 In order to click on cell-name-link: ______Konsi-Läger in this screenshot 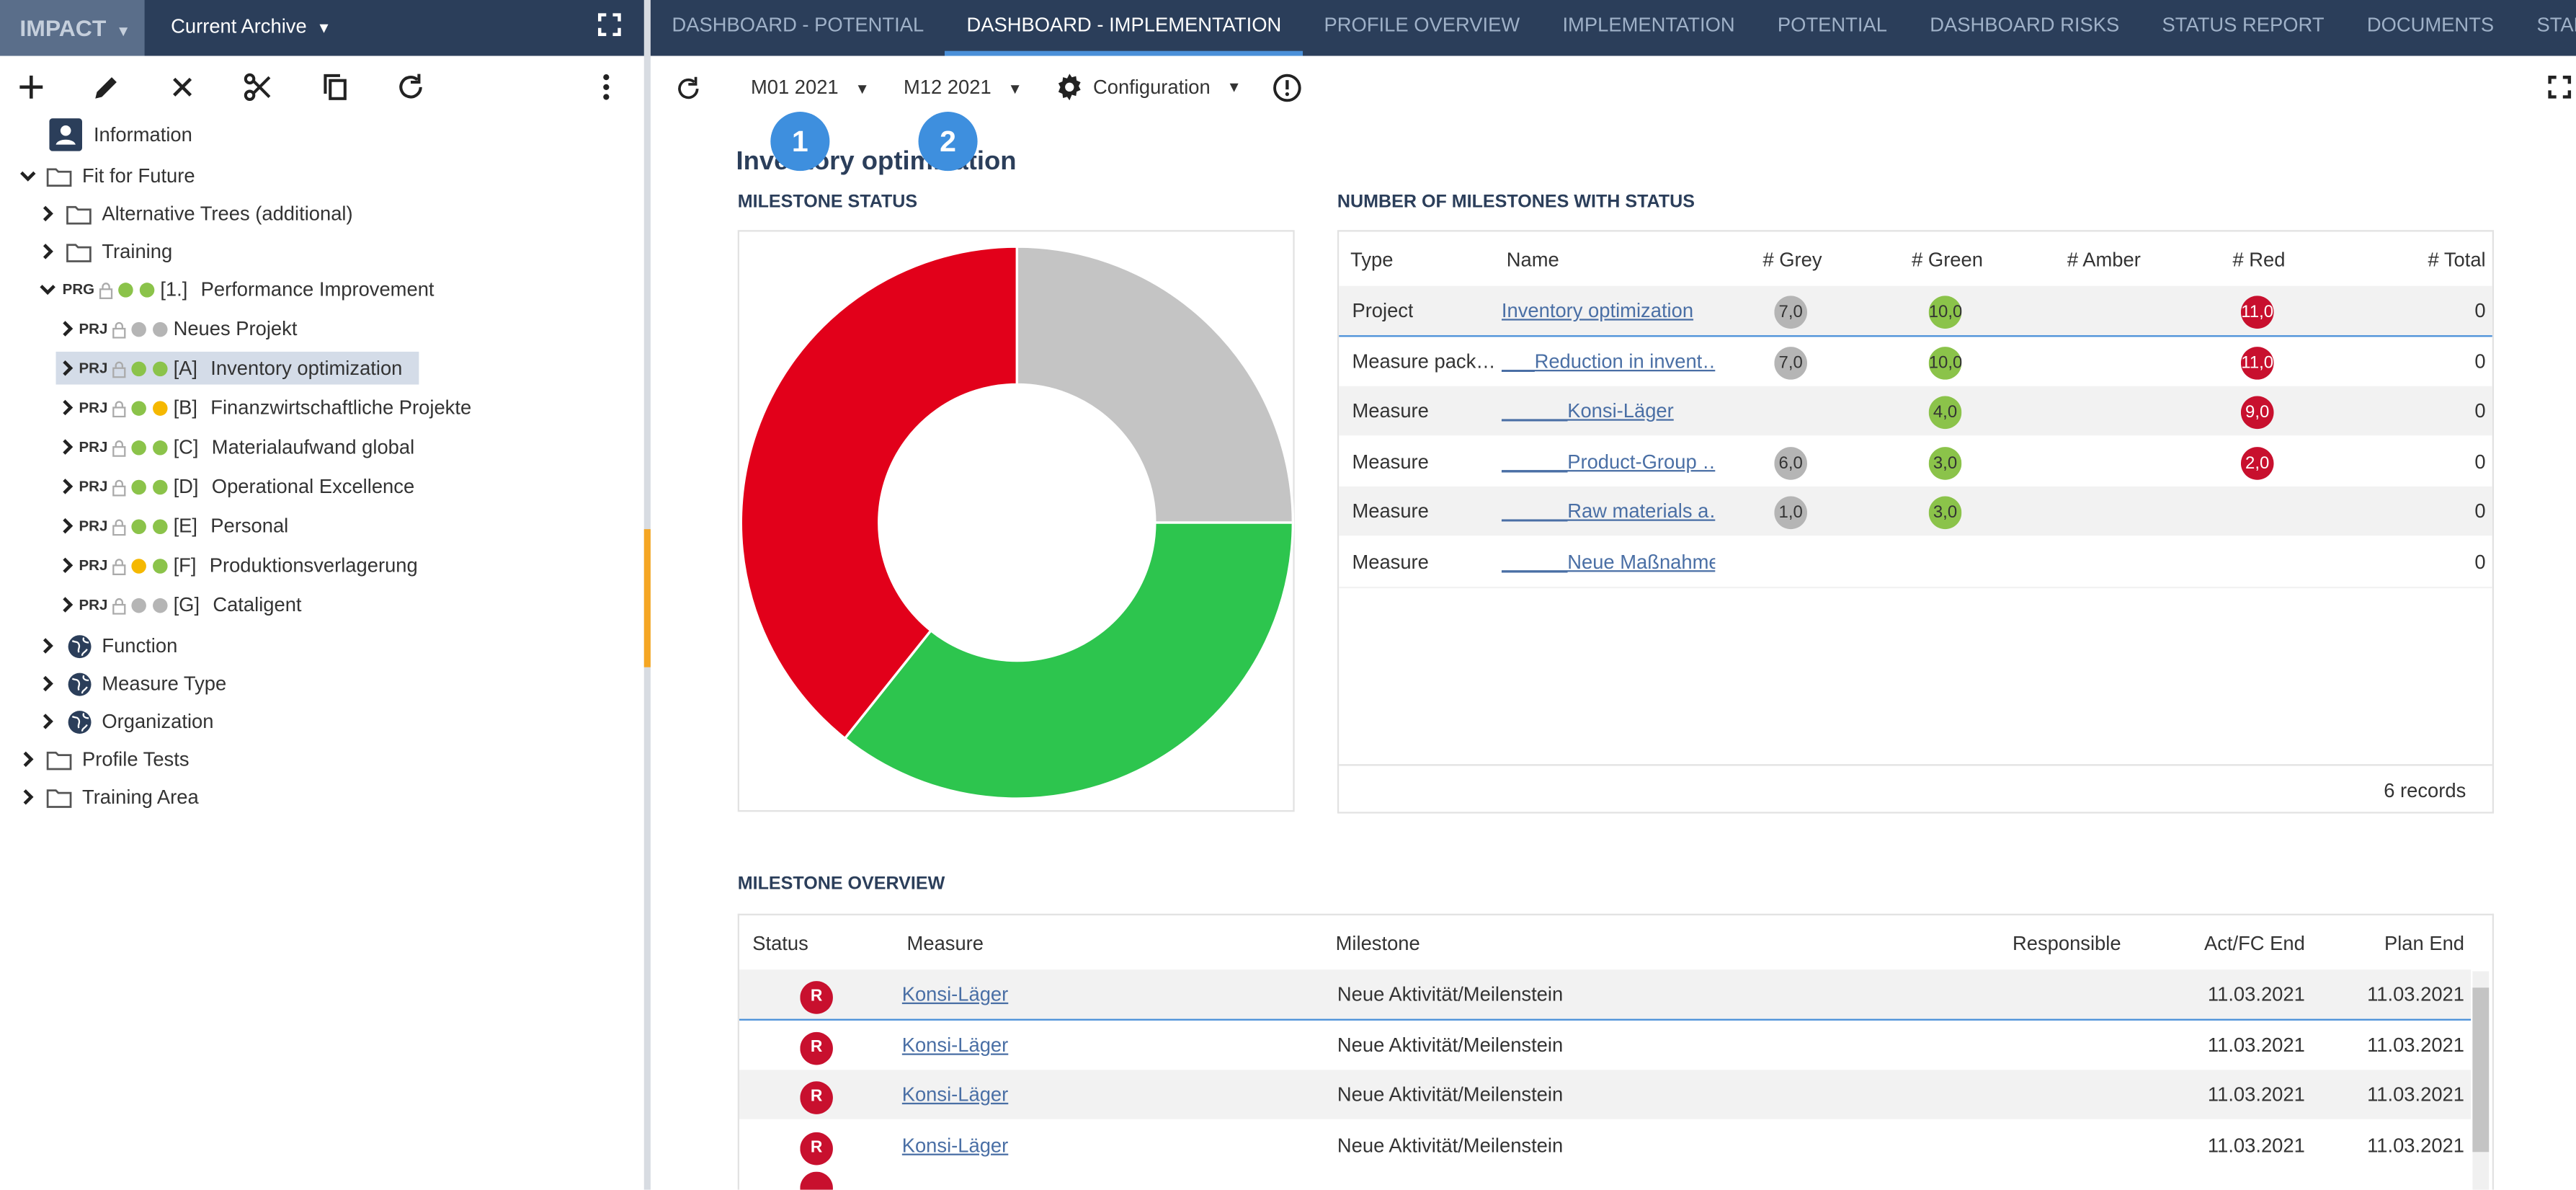, I will do `click(1587, 410)`.